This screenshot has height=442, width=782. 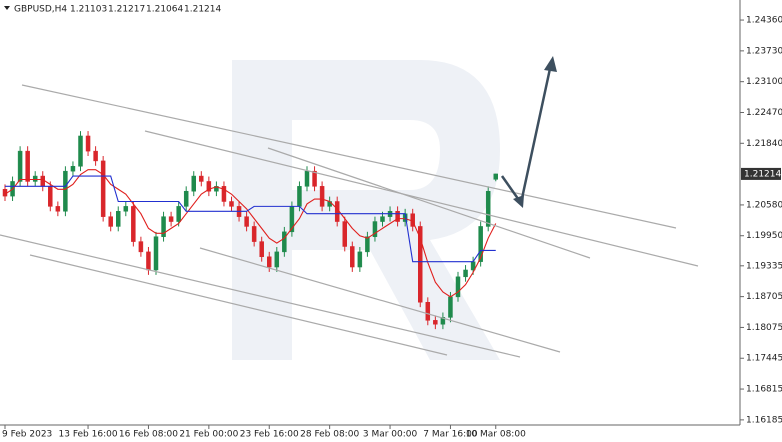 What do you see at coordinates (88, 10) in the screenshot?
I see `header-open: 1.21103` at bounding box center [88, 10].